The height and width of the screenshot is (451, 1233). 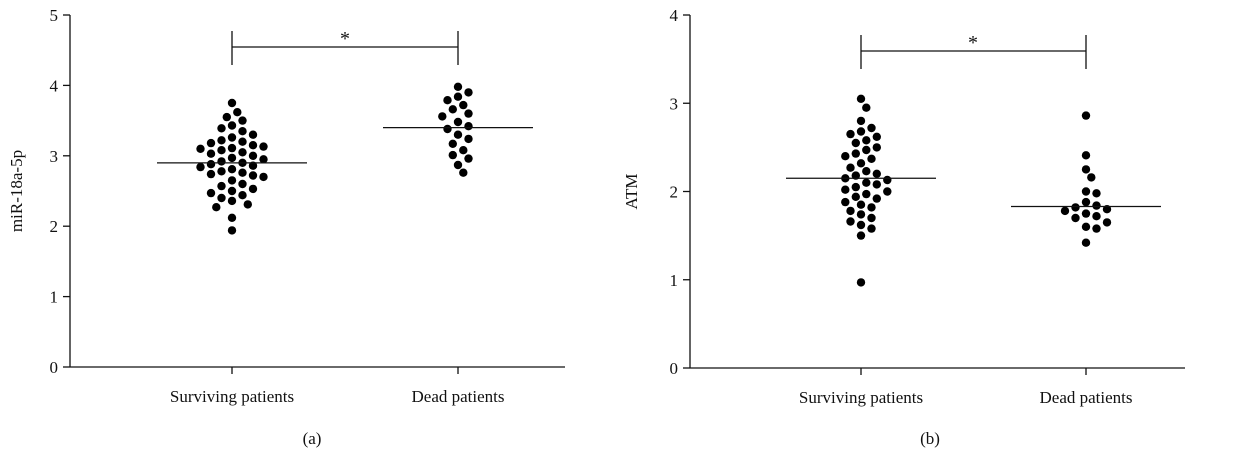 What do you see at coordinates (54, 297) in the screenshot?
I see `y-tick-label: 1` at bounding box center [54, 297].